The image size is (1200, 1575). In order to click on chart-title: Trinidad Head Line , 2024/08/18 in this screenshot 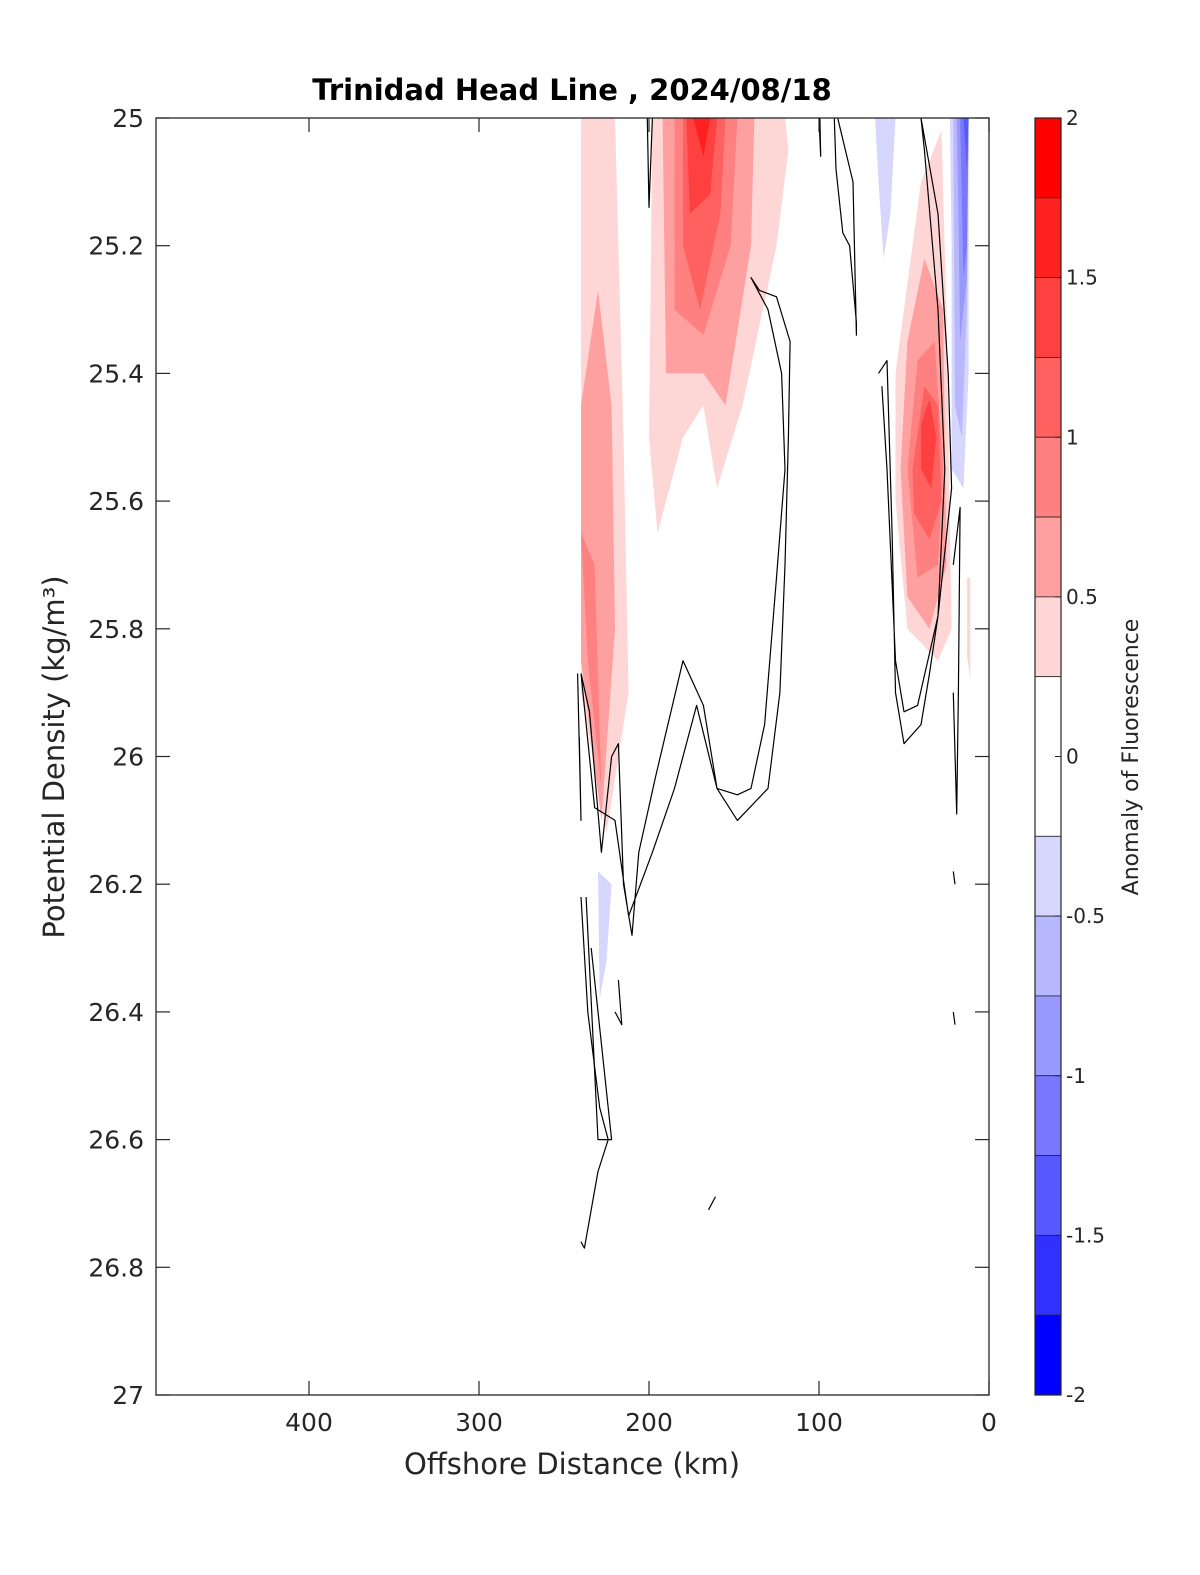, I will do `click(572, 90)`.